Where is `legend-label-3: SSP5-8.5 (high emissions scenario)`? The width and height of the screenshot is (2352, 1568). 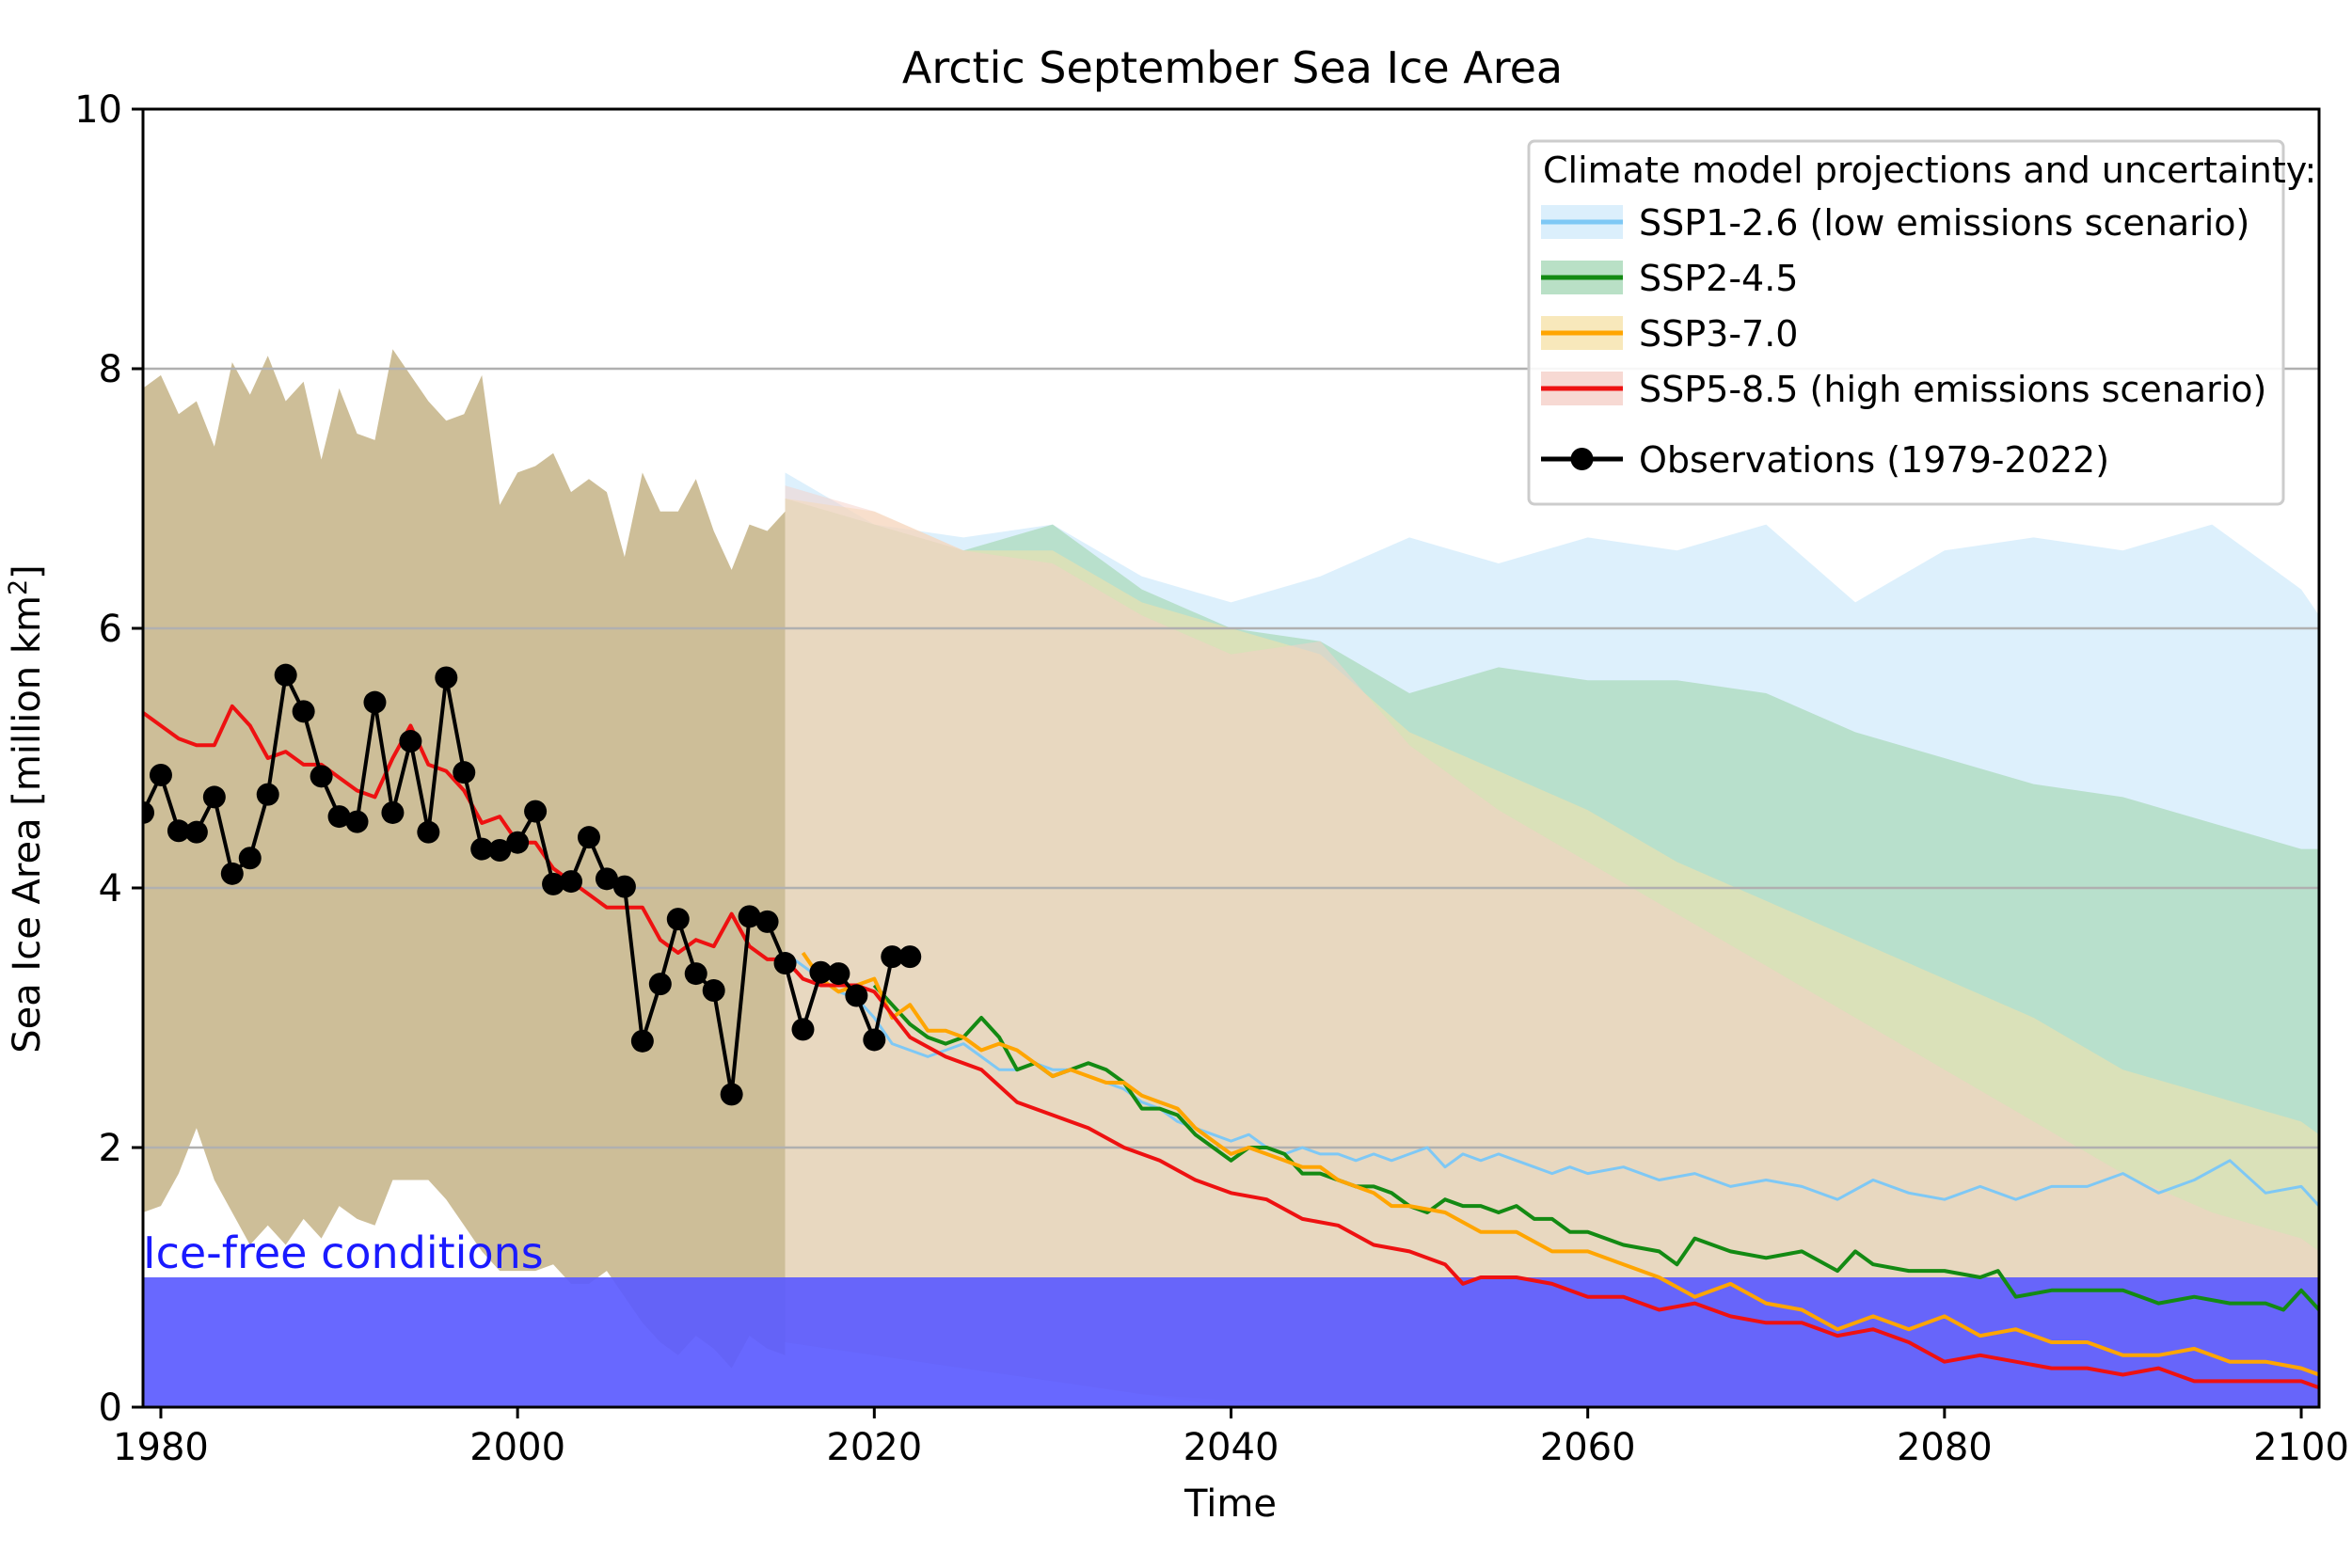 legend-label-3: SSP5-8.5 (high emissions scenario) is located at coordinates (1952, 389).